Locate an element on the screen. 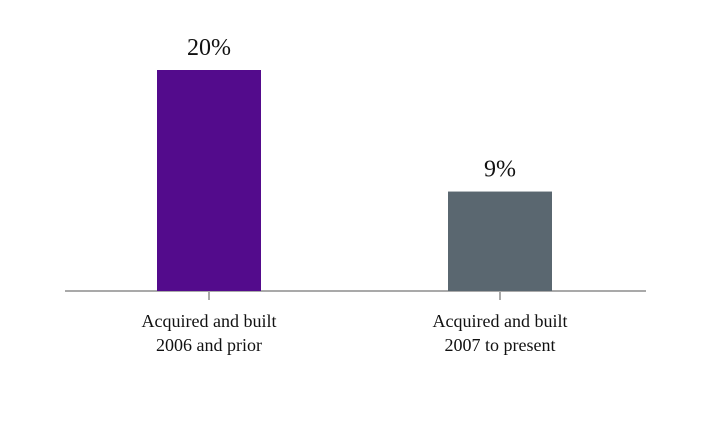  x-tick-label-1-line-2: 2006 and prior is located at coordinates (209, 345).